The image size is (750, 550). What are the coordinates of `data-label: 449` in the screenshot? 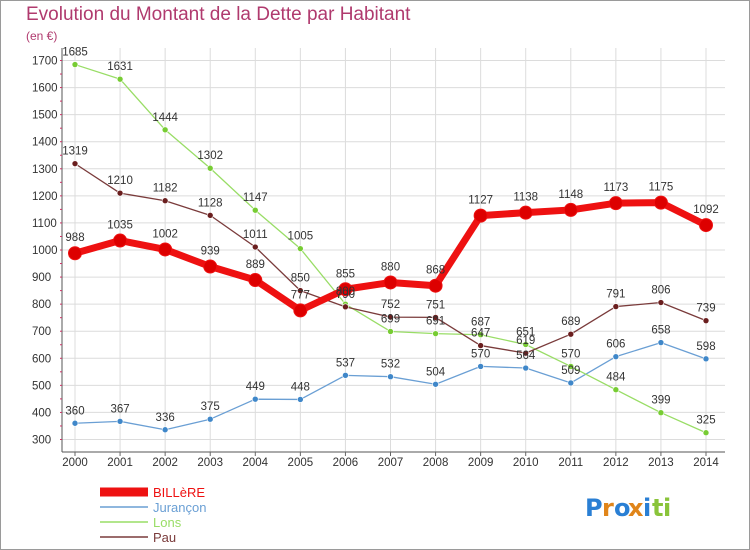 It's located at (255, 387).